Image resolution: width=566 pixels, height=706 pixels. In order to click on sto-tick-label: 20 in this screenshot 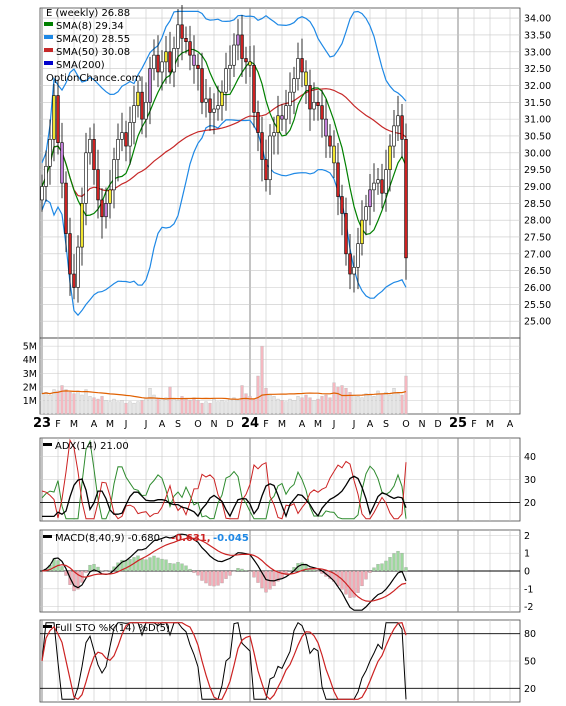, I will do `click(530, 689)`.